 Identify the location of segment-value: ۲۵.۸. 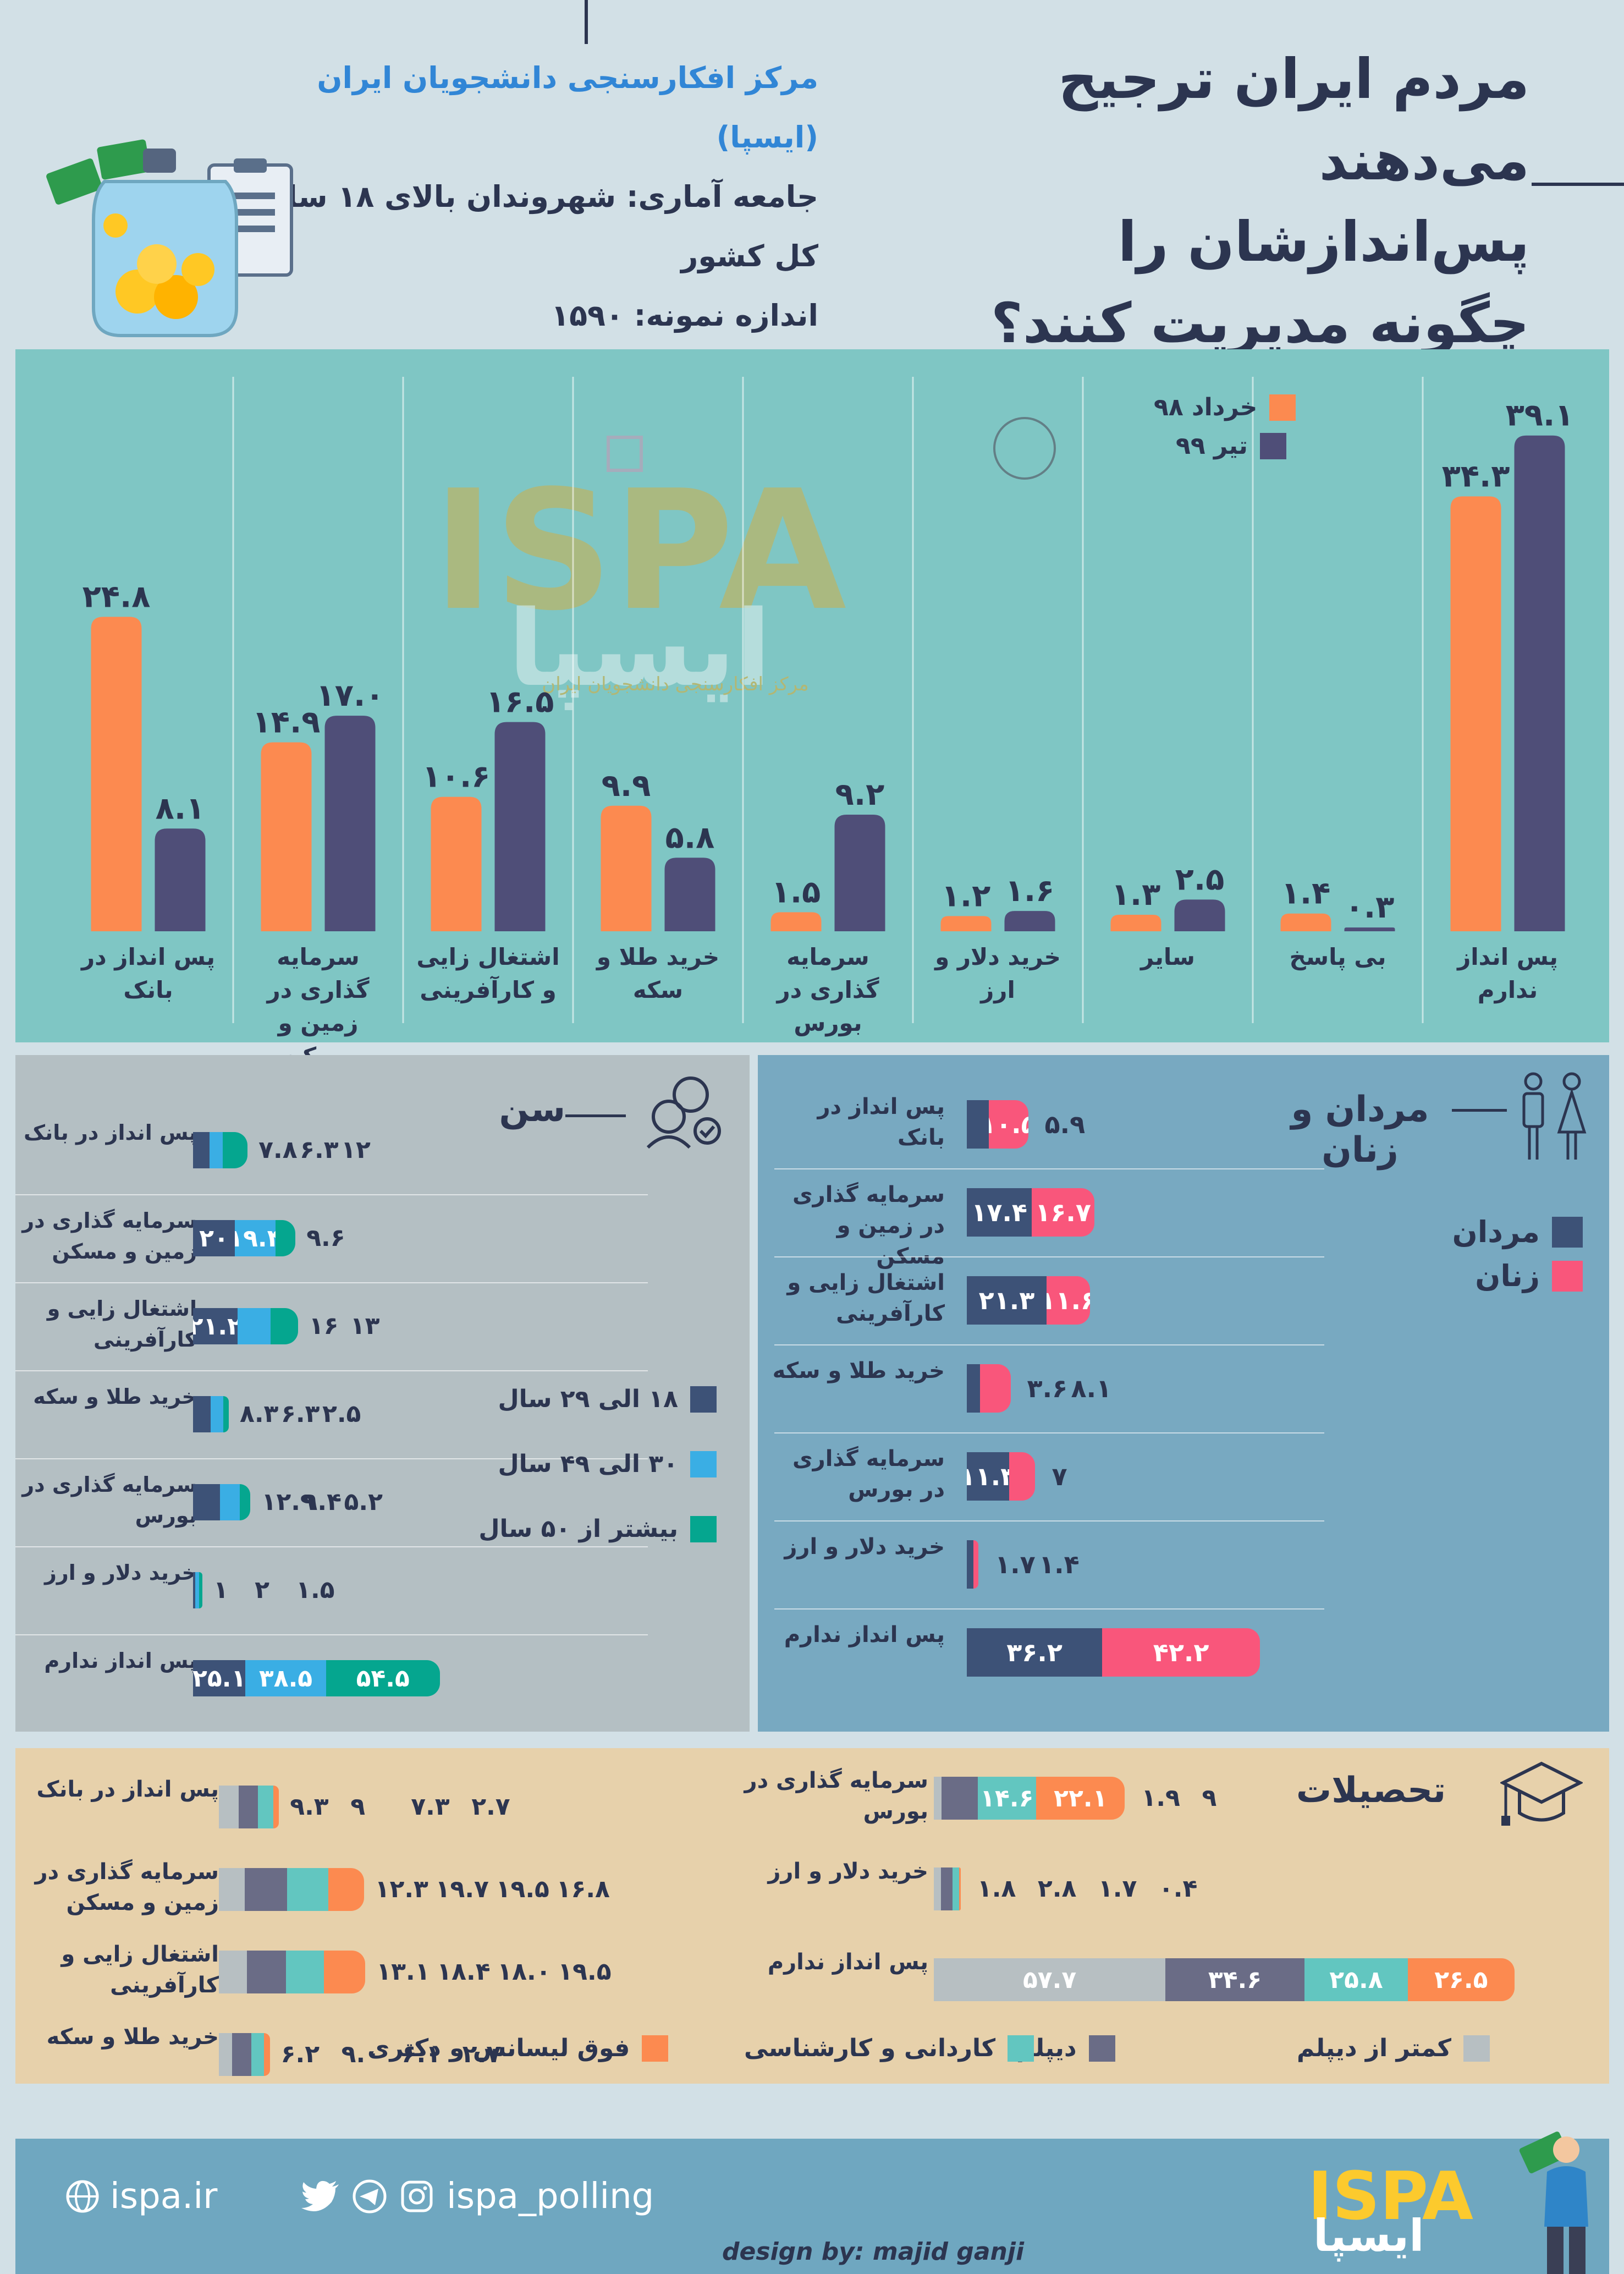
(1356, 1979).